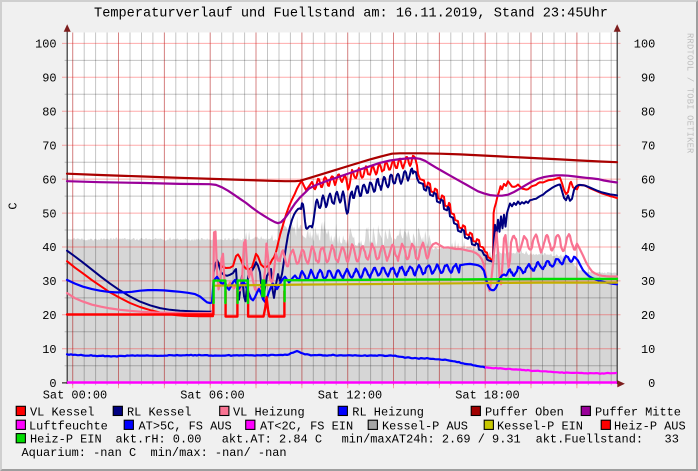 The width and height of the screenshot is (698, 471). Describe the element at coordinates (431, 440) in the screenshot. I see `svg-text: min/maxAT24h: 2.69 / 9.31` at that location.